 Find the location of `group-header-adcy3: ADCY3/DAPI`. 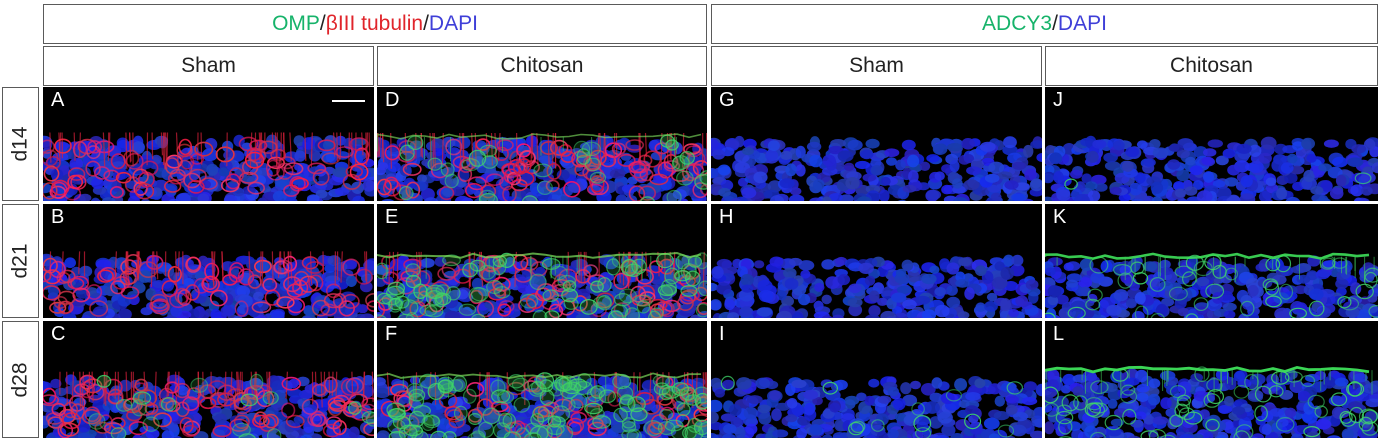

group-header-adcy3: ADCY3/DAPI is located at coordinates (1044, 24).